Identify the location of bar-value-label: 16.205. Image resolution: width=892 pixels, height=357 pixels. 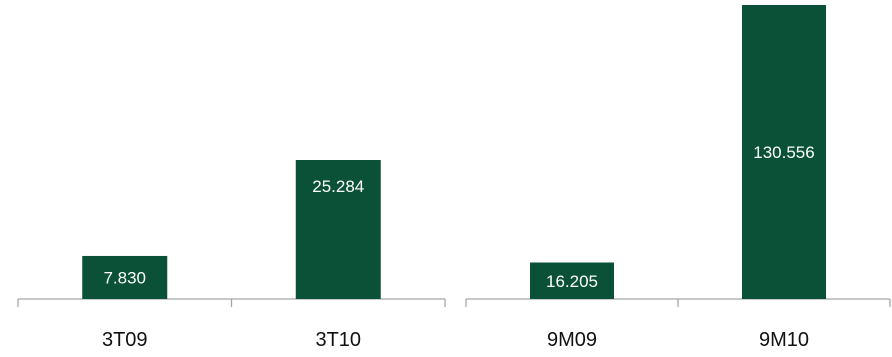
(572, 281).